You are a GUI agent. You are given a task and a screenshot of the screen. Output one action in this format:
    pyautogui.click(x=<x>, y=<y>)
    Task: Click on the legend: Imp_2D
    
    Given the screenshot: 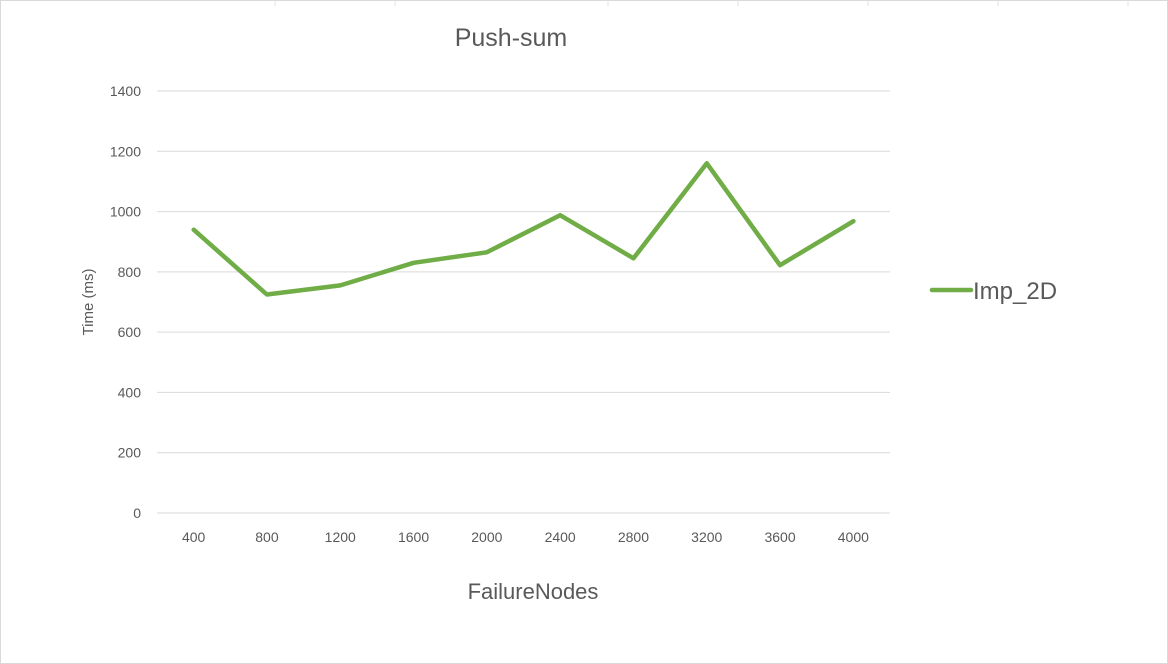 What is the action you would take?
    pyautogui.click(x=993, y=291)
    